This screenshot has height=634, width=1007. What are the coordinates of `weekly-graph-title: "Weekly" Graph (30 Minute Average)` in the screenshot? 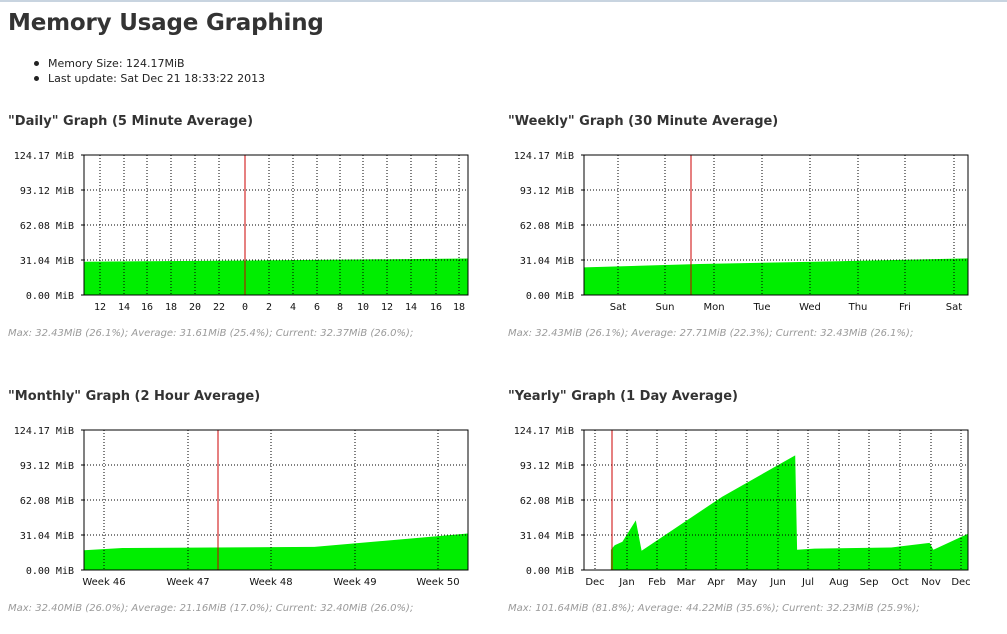 It's located at (643, 121).